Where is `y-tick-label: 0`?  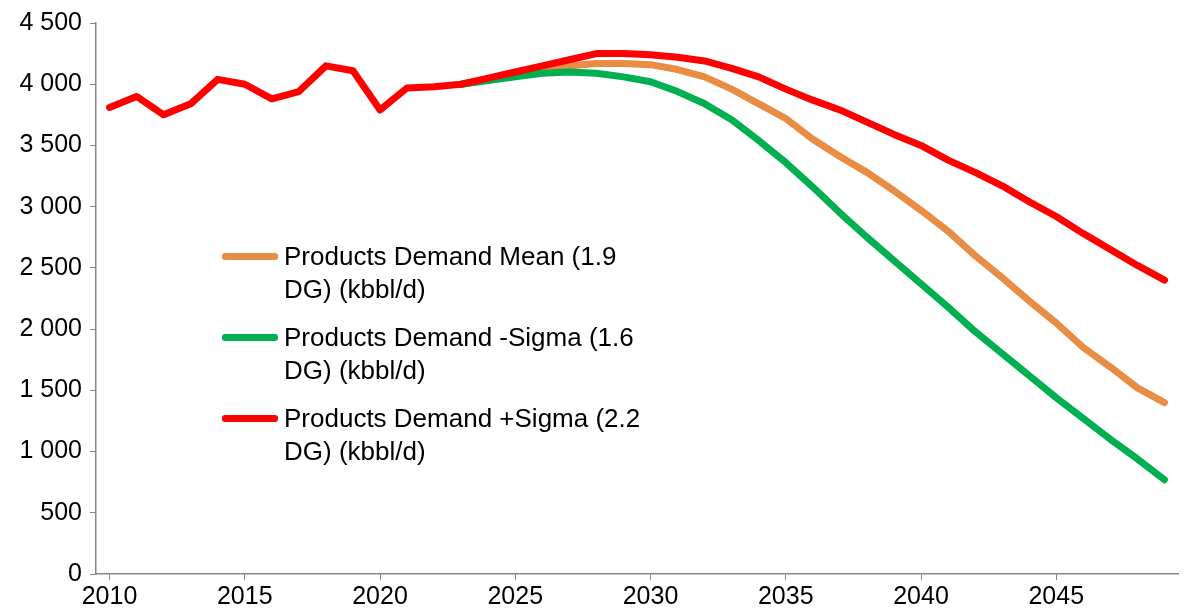 y-tick-label: 0 is located at coordinates (75, 571).